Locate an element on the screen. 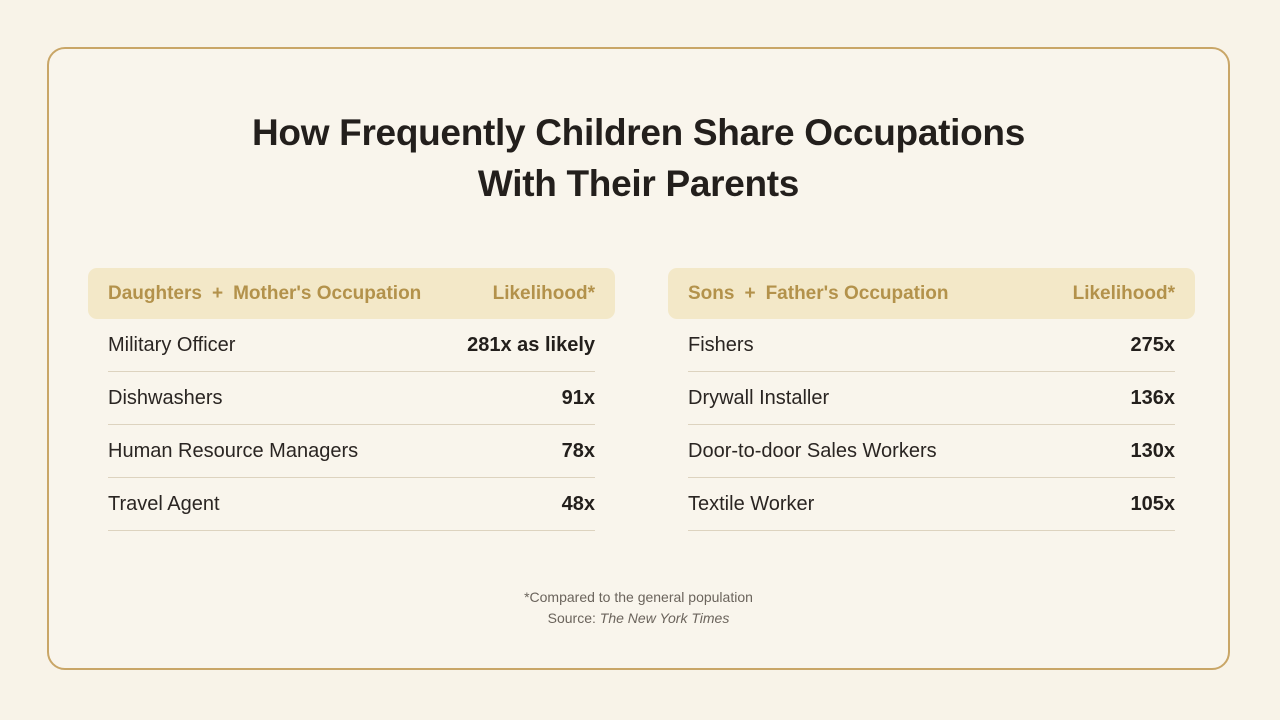  table-row: Textile Worker 105x is located at coordinates (931, 504).